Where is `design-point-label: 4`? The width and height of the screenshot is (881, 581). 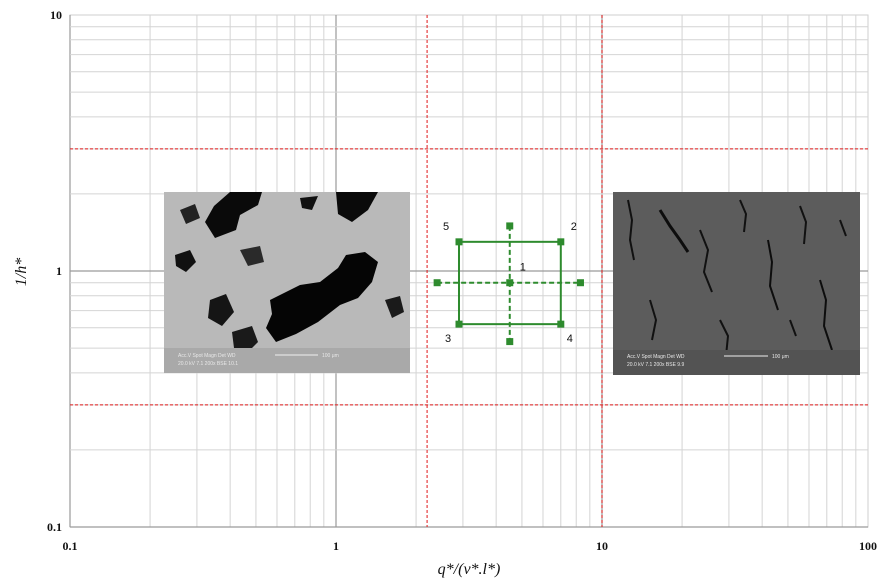 design-point-label: 4 is located at coordinates (570, 339).